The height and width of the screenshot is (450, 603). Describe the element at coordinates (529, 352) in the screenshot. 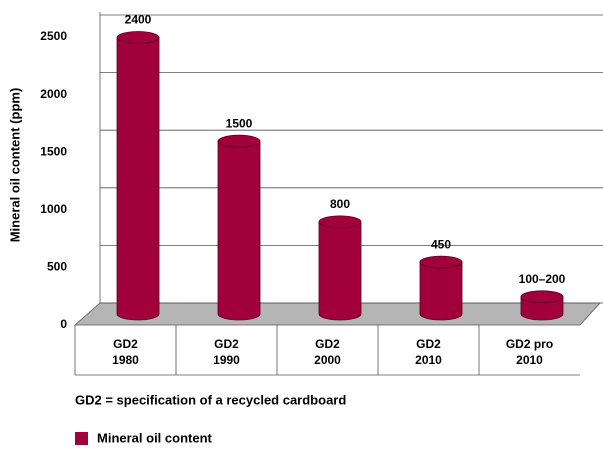

I see `x-tick-label: GD2 pro 2010` at that location.